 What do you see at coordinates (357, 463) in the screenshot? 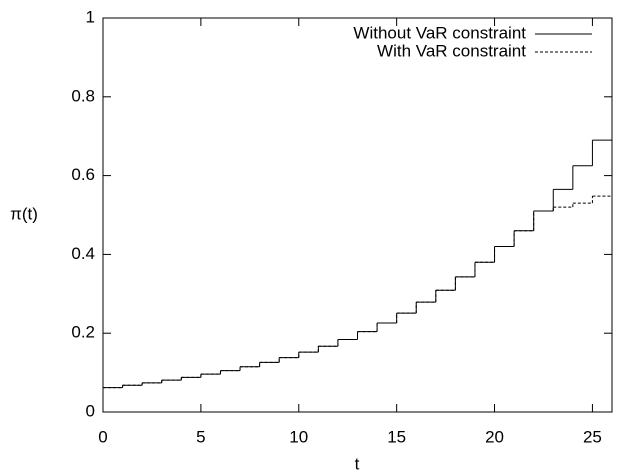
I see `x-axis-label: t` at bounding box center [357, 463].